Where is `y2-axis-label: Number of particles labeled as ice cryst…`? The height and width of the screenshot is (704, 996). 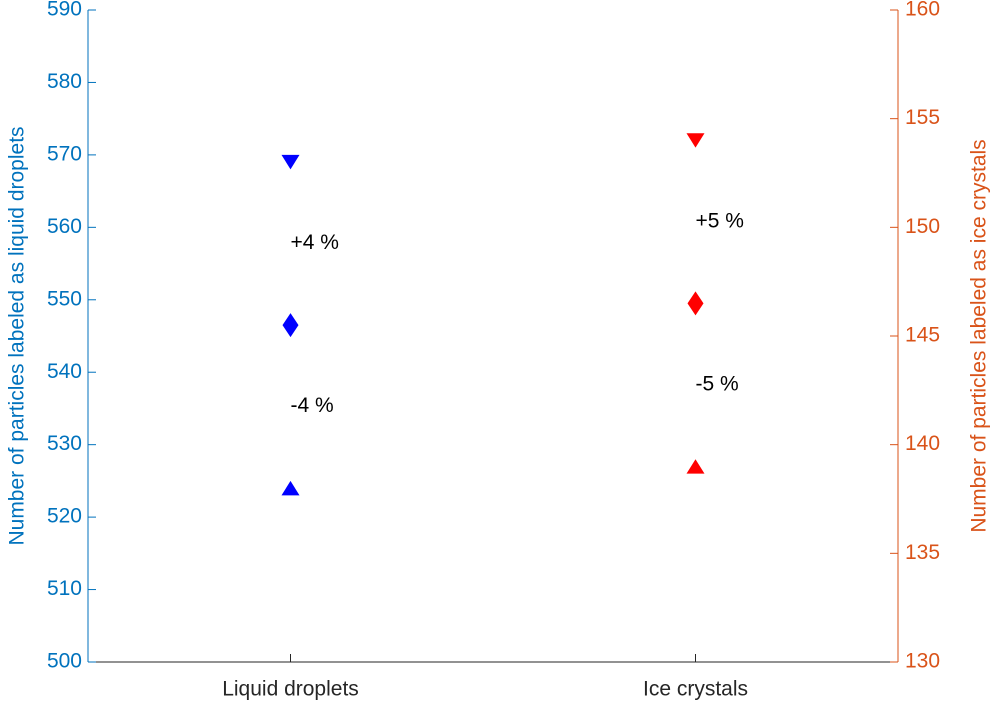 y2-axis-label: Number of particles labeled as ice cryst… is located at coordinates (979, 335).